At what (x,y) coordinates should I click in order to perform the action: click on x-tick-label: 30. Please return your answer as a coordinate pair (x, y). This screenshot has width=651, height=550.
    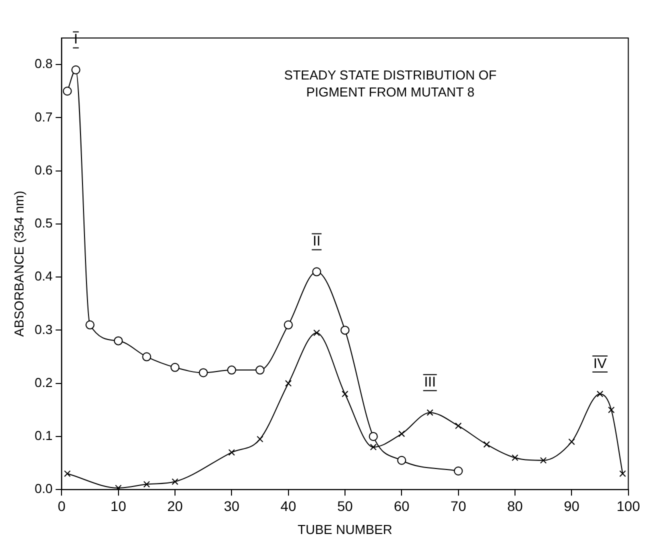
    Looking at the image, I should click on (232, 506).